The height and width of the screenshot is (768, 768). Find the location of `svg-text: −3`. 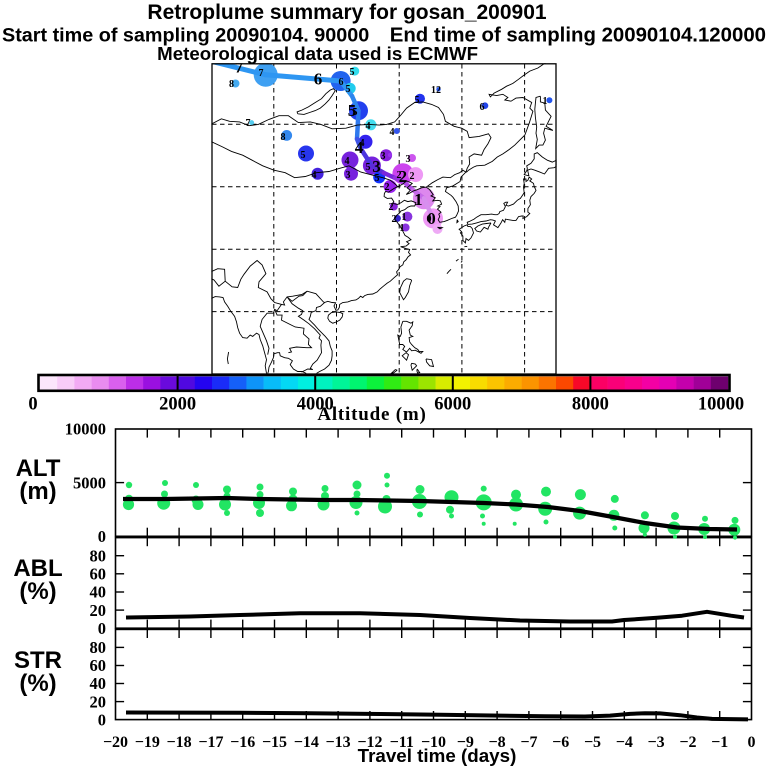

svg-text: −3 is located at coordinates (656, 742).